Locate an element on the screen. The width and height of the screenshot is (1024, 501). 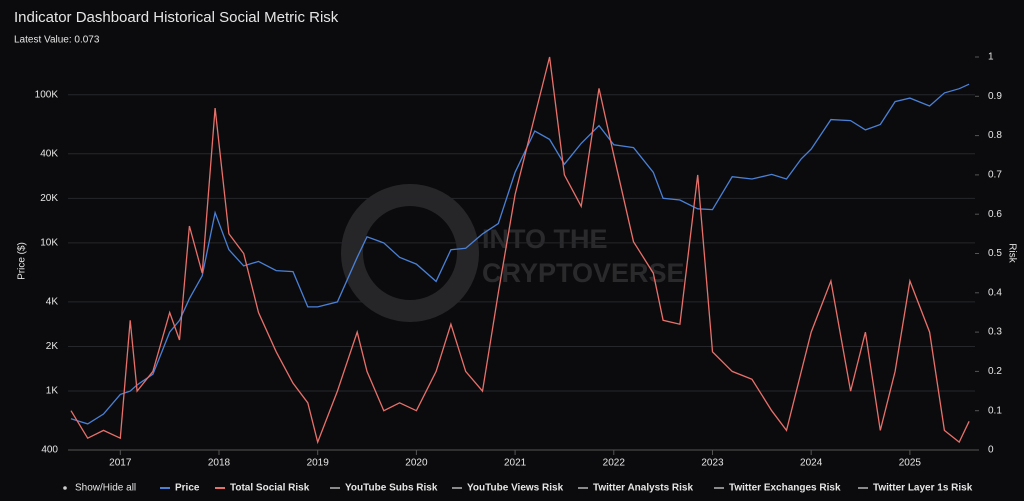
y2-tick-label: 0.4 is located at coordinates (995, 292).